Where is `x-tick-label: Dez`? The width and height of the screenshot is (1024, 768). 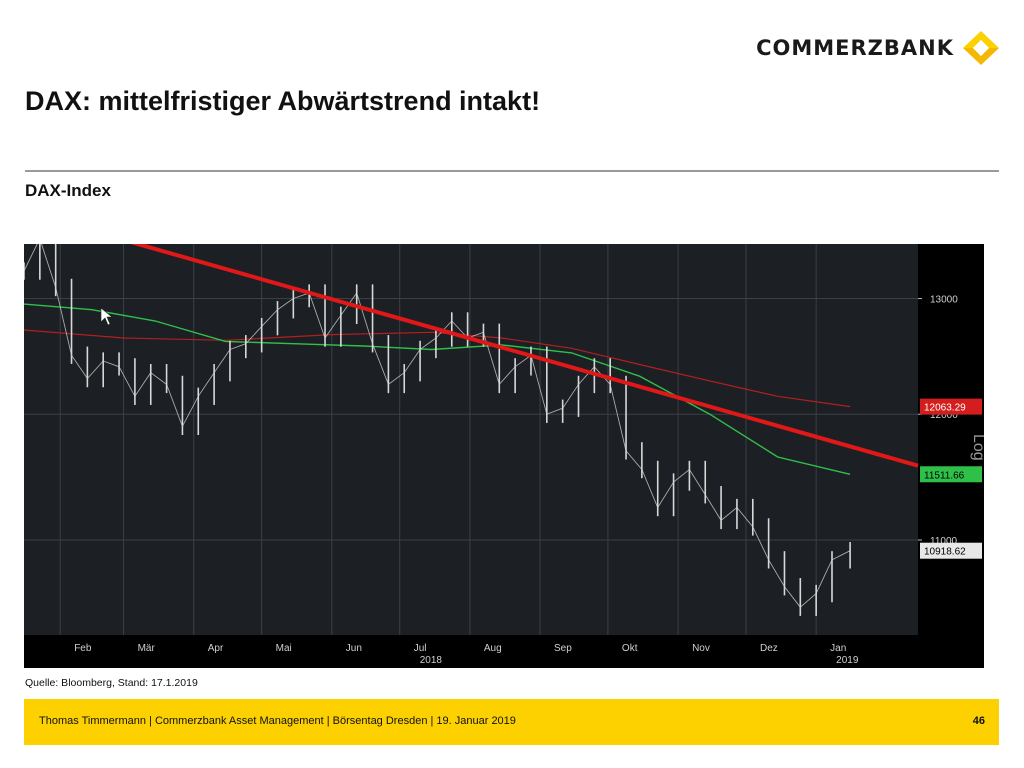
x-tick-label: Dez is located at coordinates (769, 648).